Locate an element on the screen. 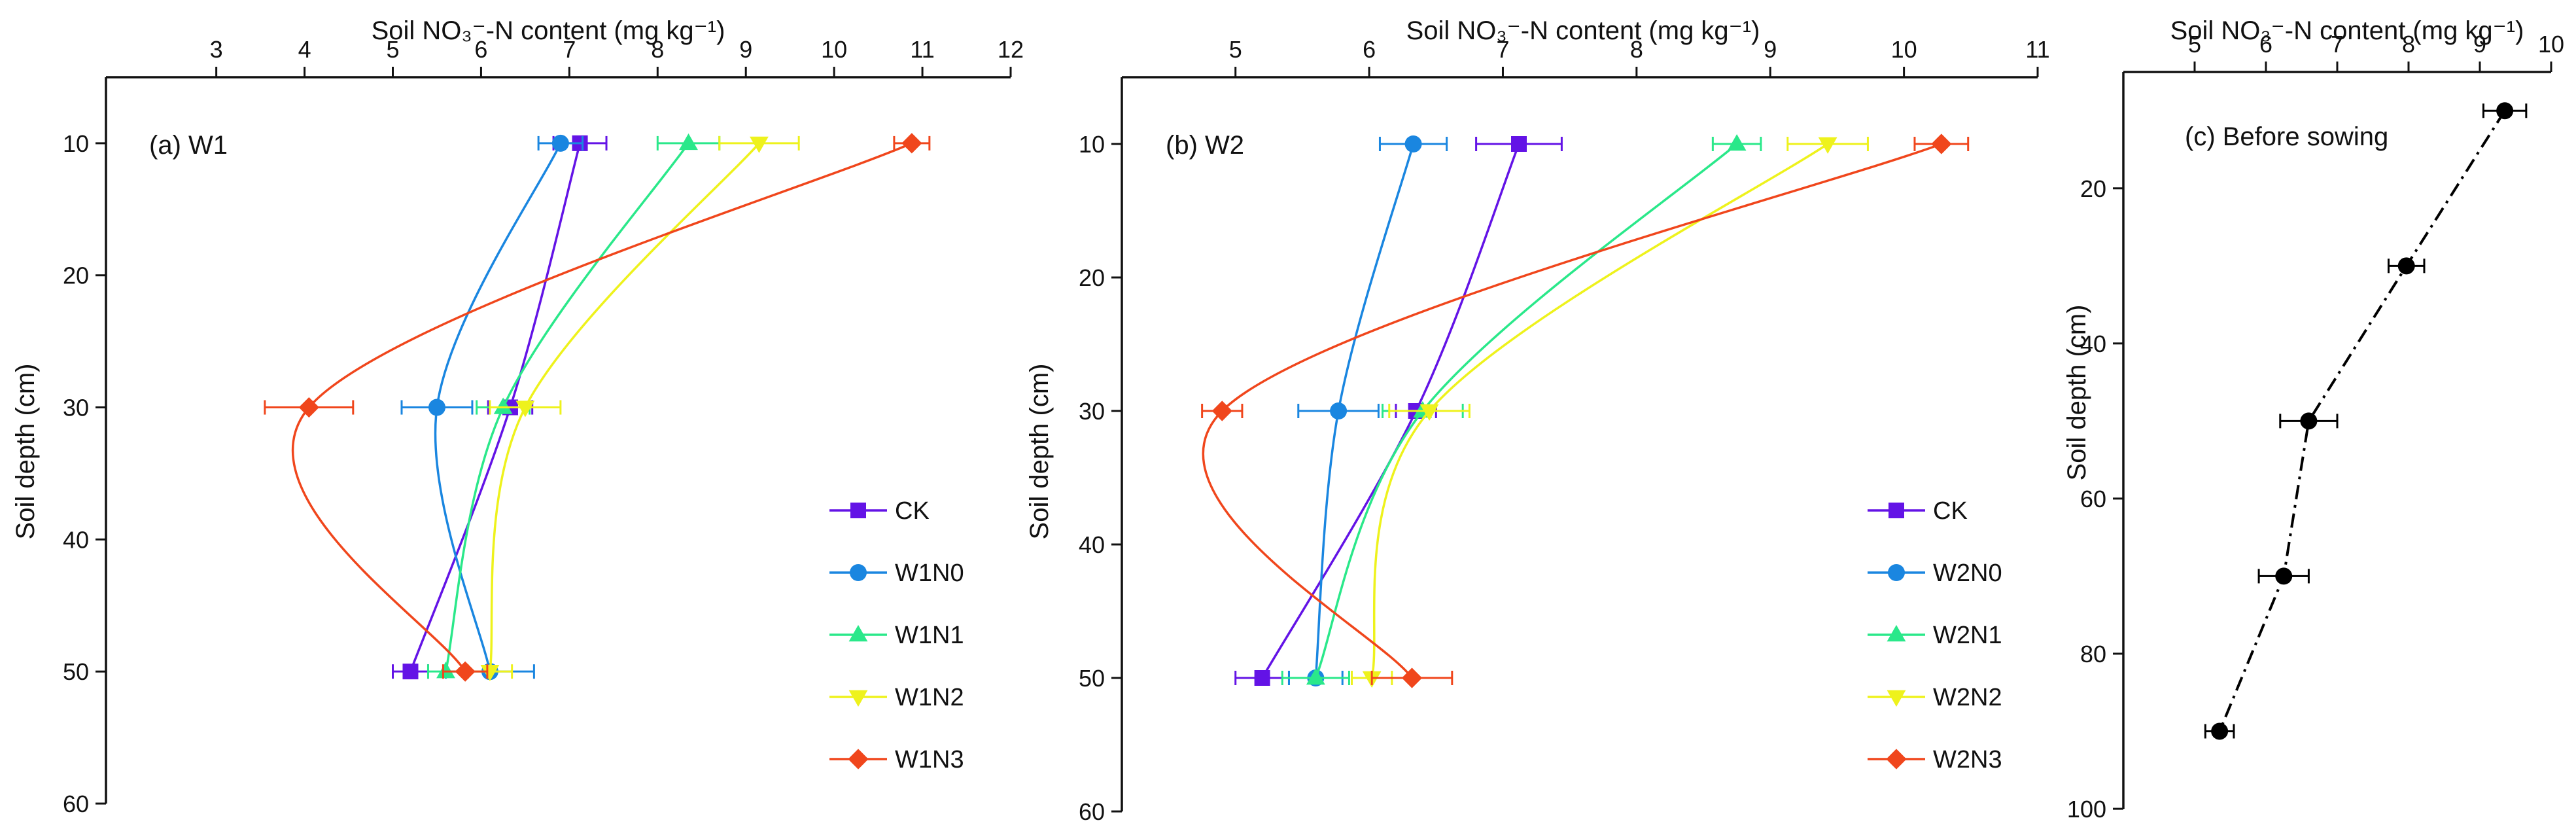 The width and height of the screenshot is (2576, 835). legend-label: W1N0 is located at coordinates (929, 573).